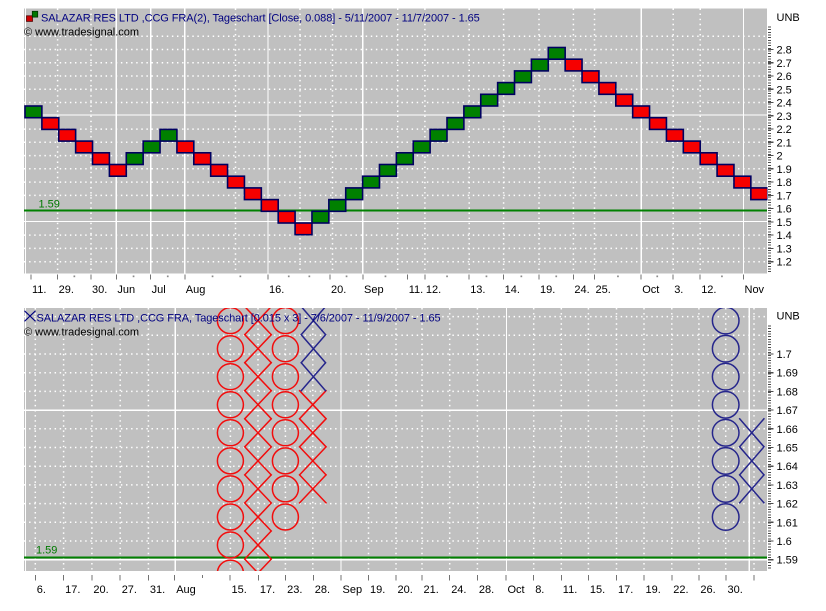 This screenshot has width=826, height=611. I want to click on svg-text: 31., so click(157, 590).